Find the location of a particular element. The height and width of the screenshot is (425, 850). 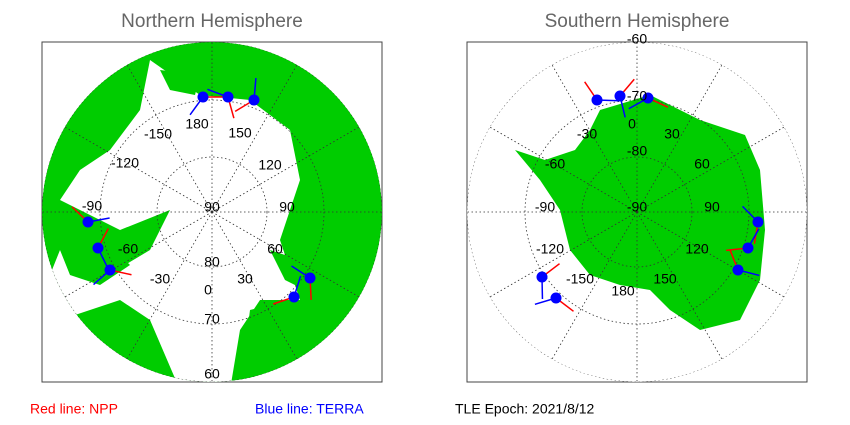

tle-epoch: TLE Epoch: 2021/8/12 is located at coordinates (525, 409).